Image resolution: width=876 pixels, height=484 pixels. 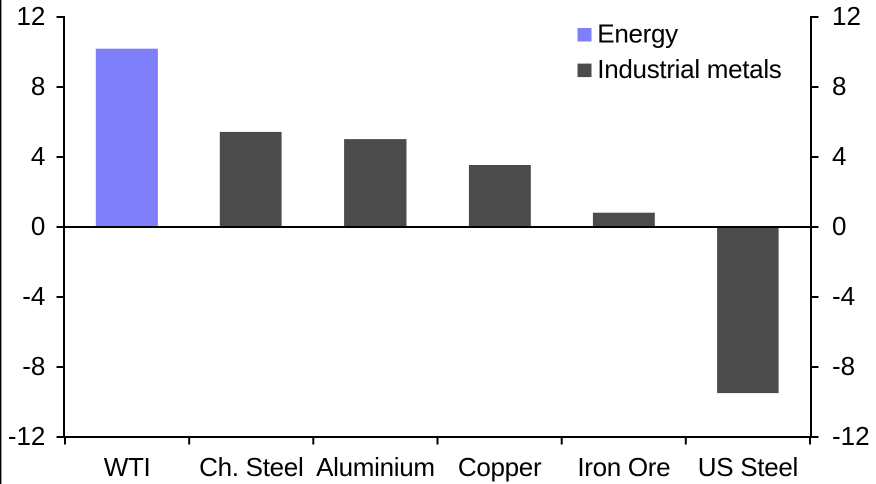 I want to click on svg-text: Industrial metals, so click(x=689, y=69).